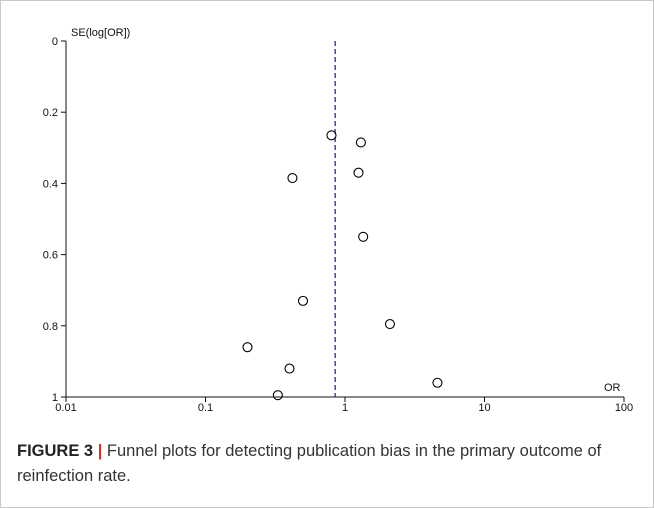 The image size is (654, 508). I want to click on figure-label: FIGURE 3, so click(55, 451).